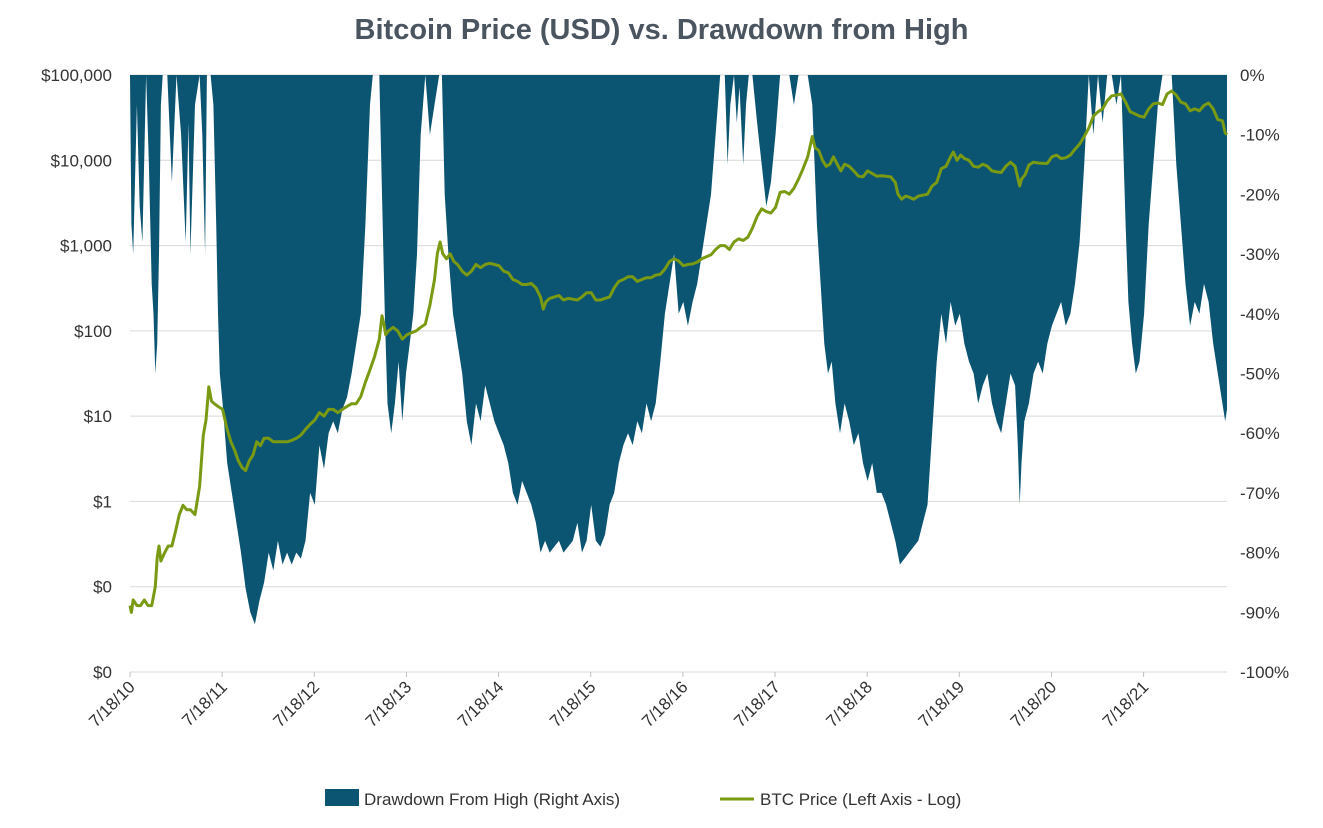 The width and height of the screenshot is (1323, 828). I want to click on right-axis-tick-label: -70%, so click(1260, 493).